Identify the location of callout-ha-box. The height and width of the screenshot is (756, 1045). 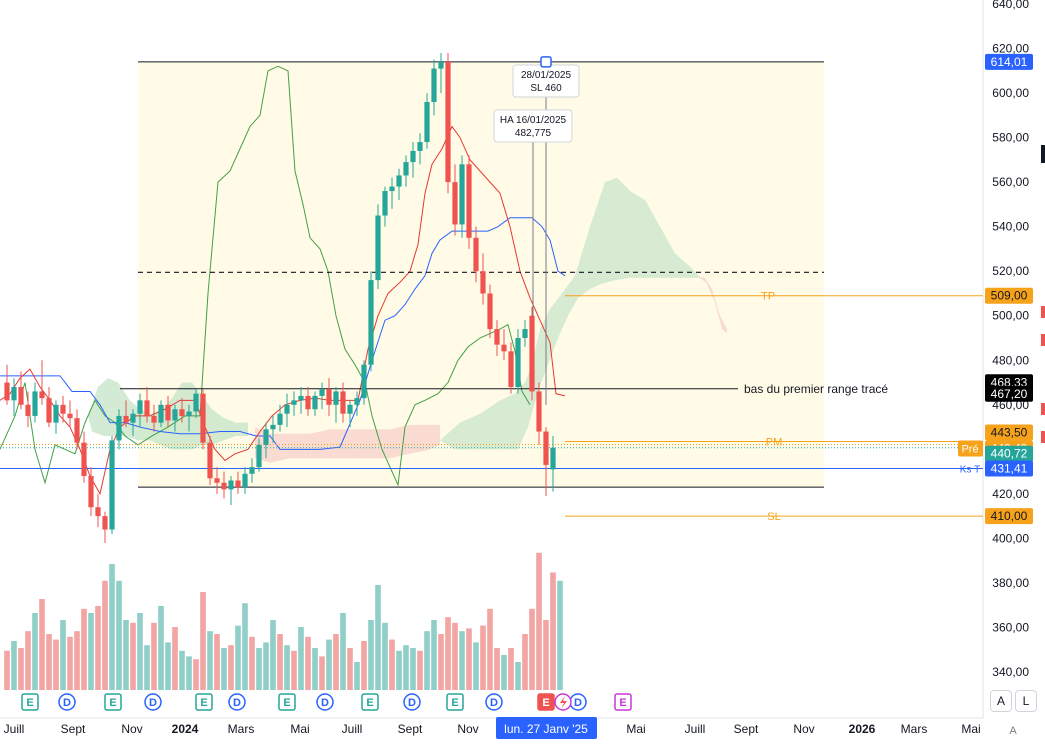
(533, 126).